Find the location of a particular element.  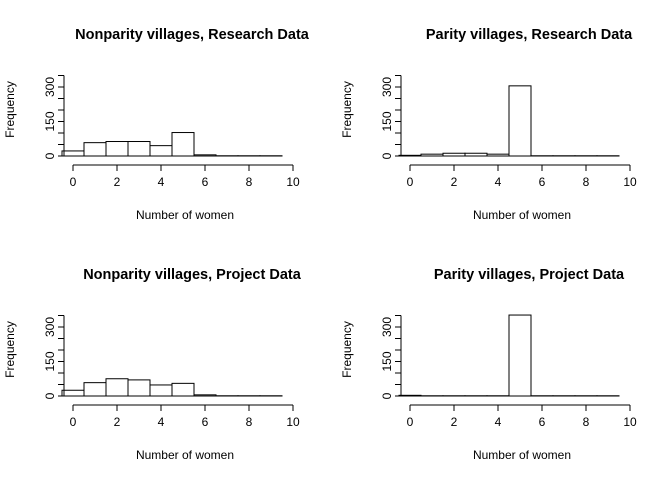

panel-2-x-tick-label-5: 8 is located at coordinates (586, 182).